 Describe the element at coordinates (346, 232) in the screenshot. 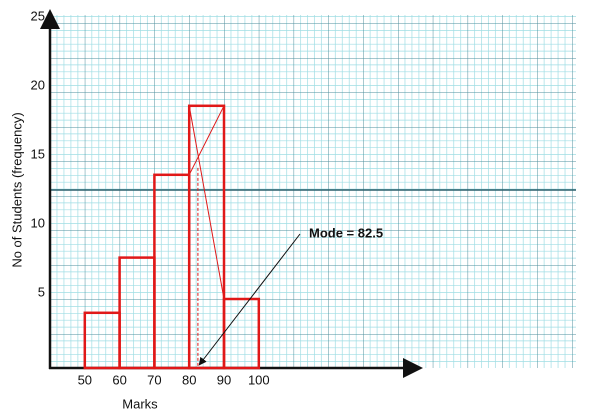

I see `annotation: Mode = 82.5` at that location.